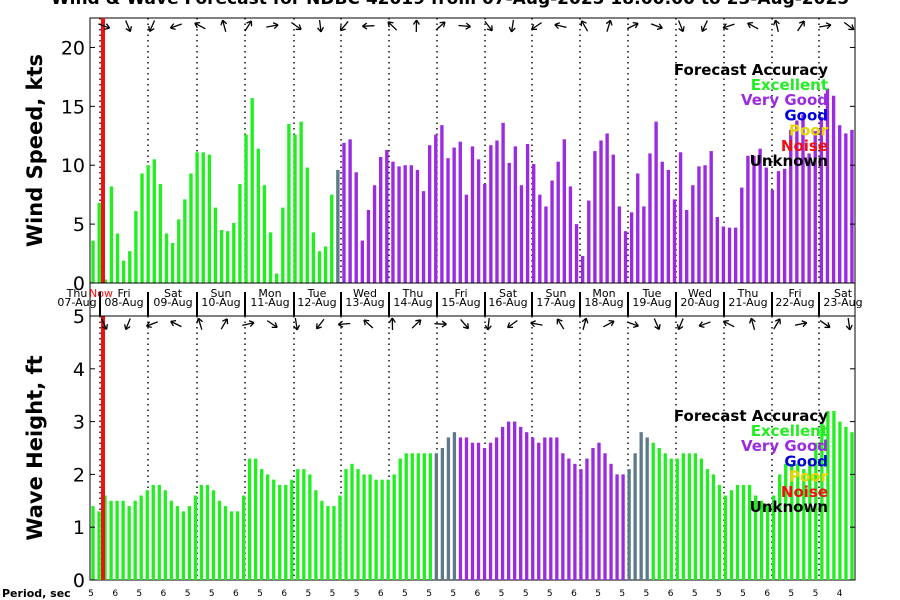  I want to click on day-date: 14-Aug, so click(412, 302).